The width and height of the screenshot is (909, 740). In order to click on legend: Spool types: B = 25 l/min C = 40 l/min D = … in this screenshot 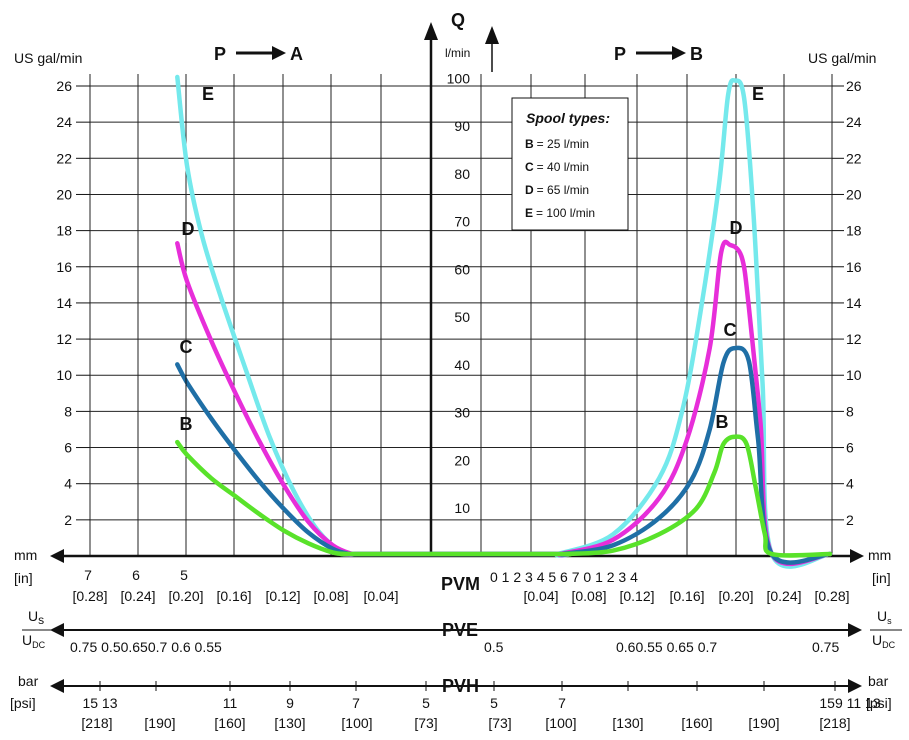, I will do `click(570, 164)`.